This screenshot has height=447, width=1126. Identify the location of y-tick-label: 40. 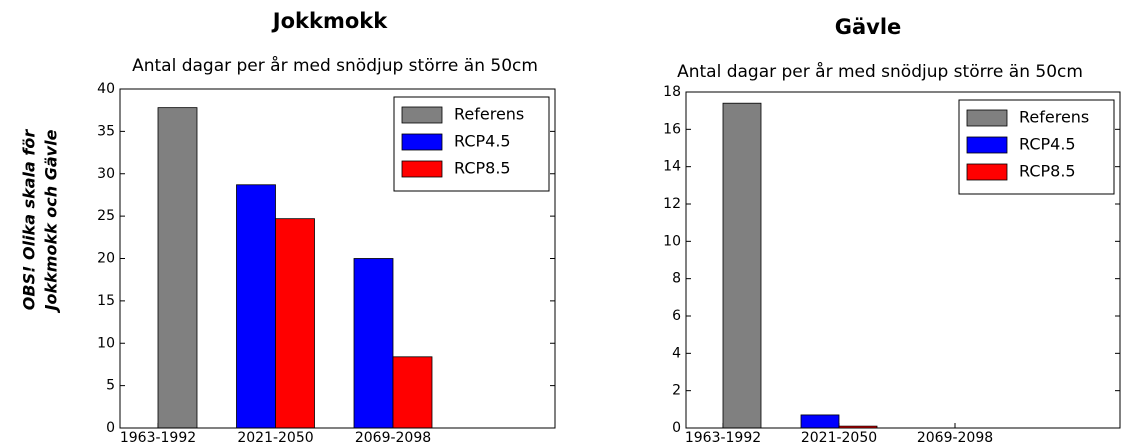
(106, 89).